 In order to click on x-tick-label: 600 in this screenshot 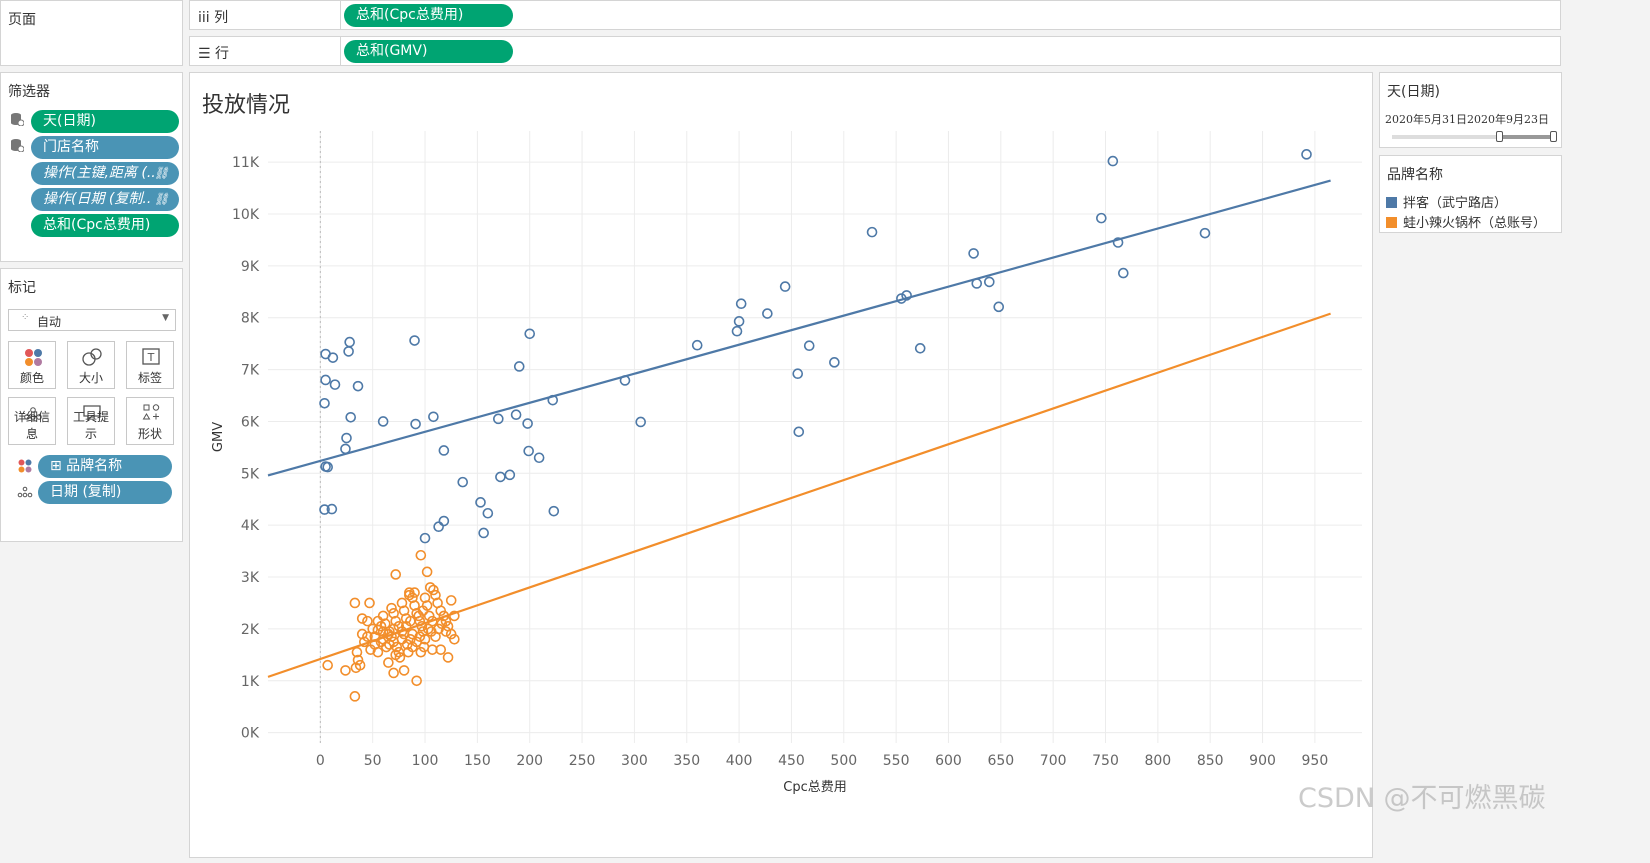, I will do `click(948, 761)`.